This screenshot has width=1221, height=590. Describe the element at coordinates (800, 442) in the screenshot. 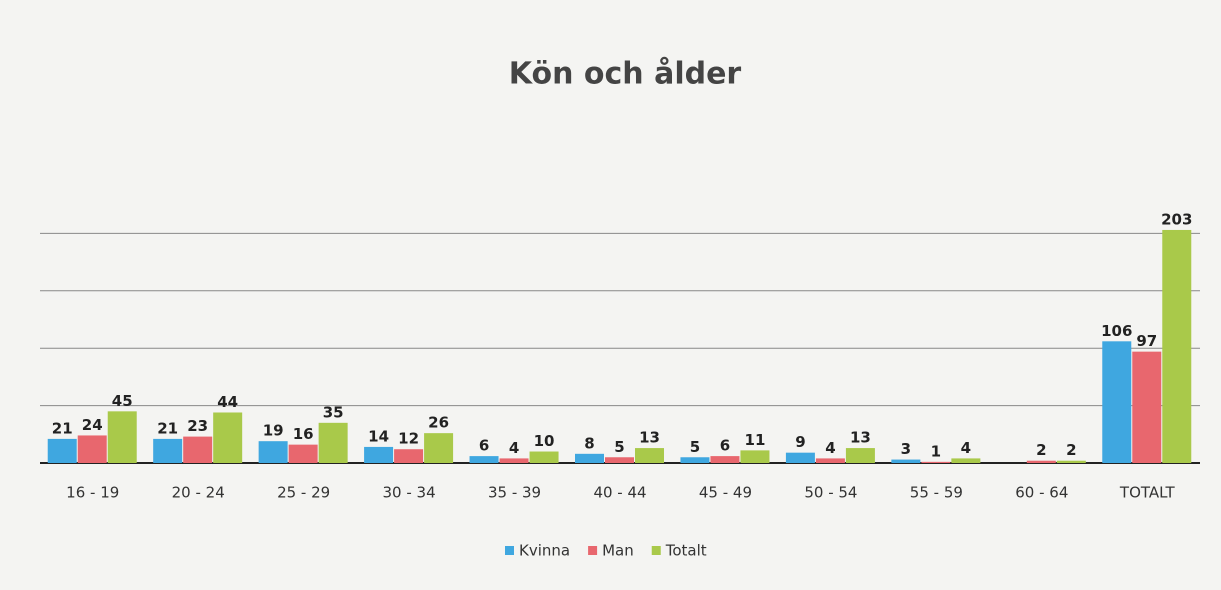

I see `data-label: 9` at that location.